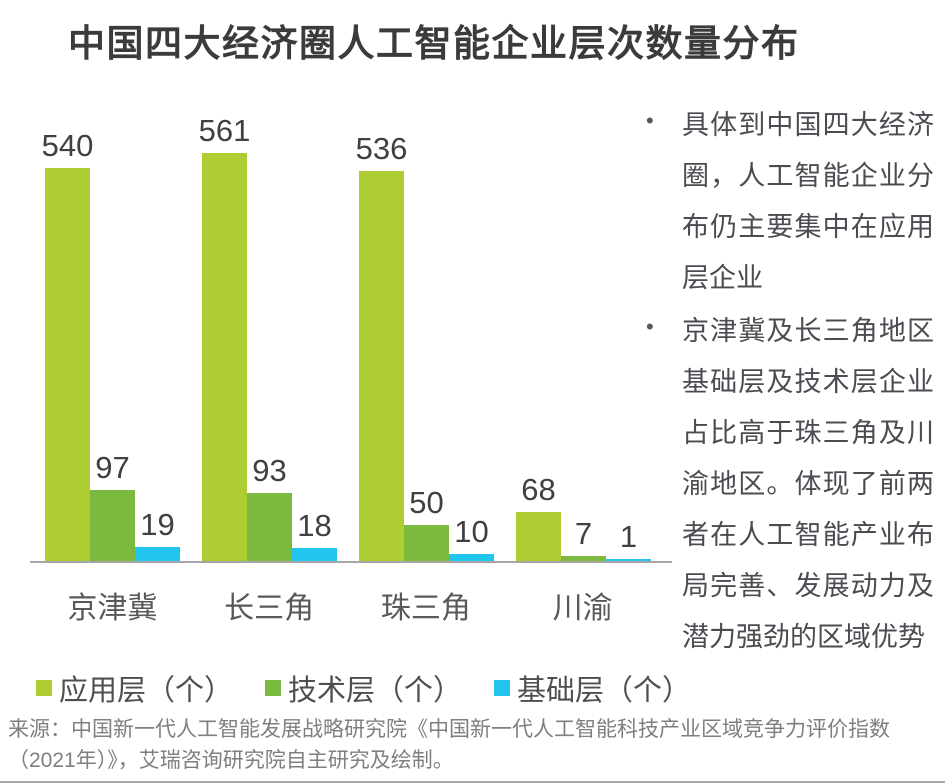 This screenshot has height=783, width=945. I want to click on bar-cell: 540, so click(67, 345).